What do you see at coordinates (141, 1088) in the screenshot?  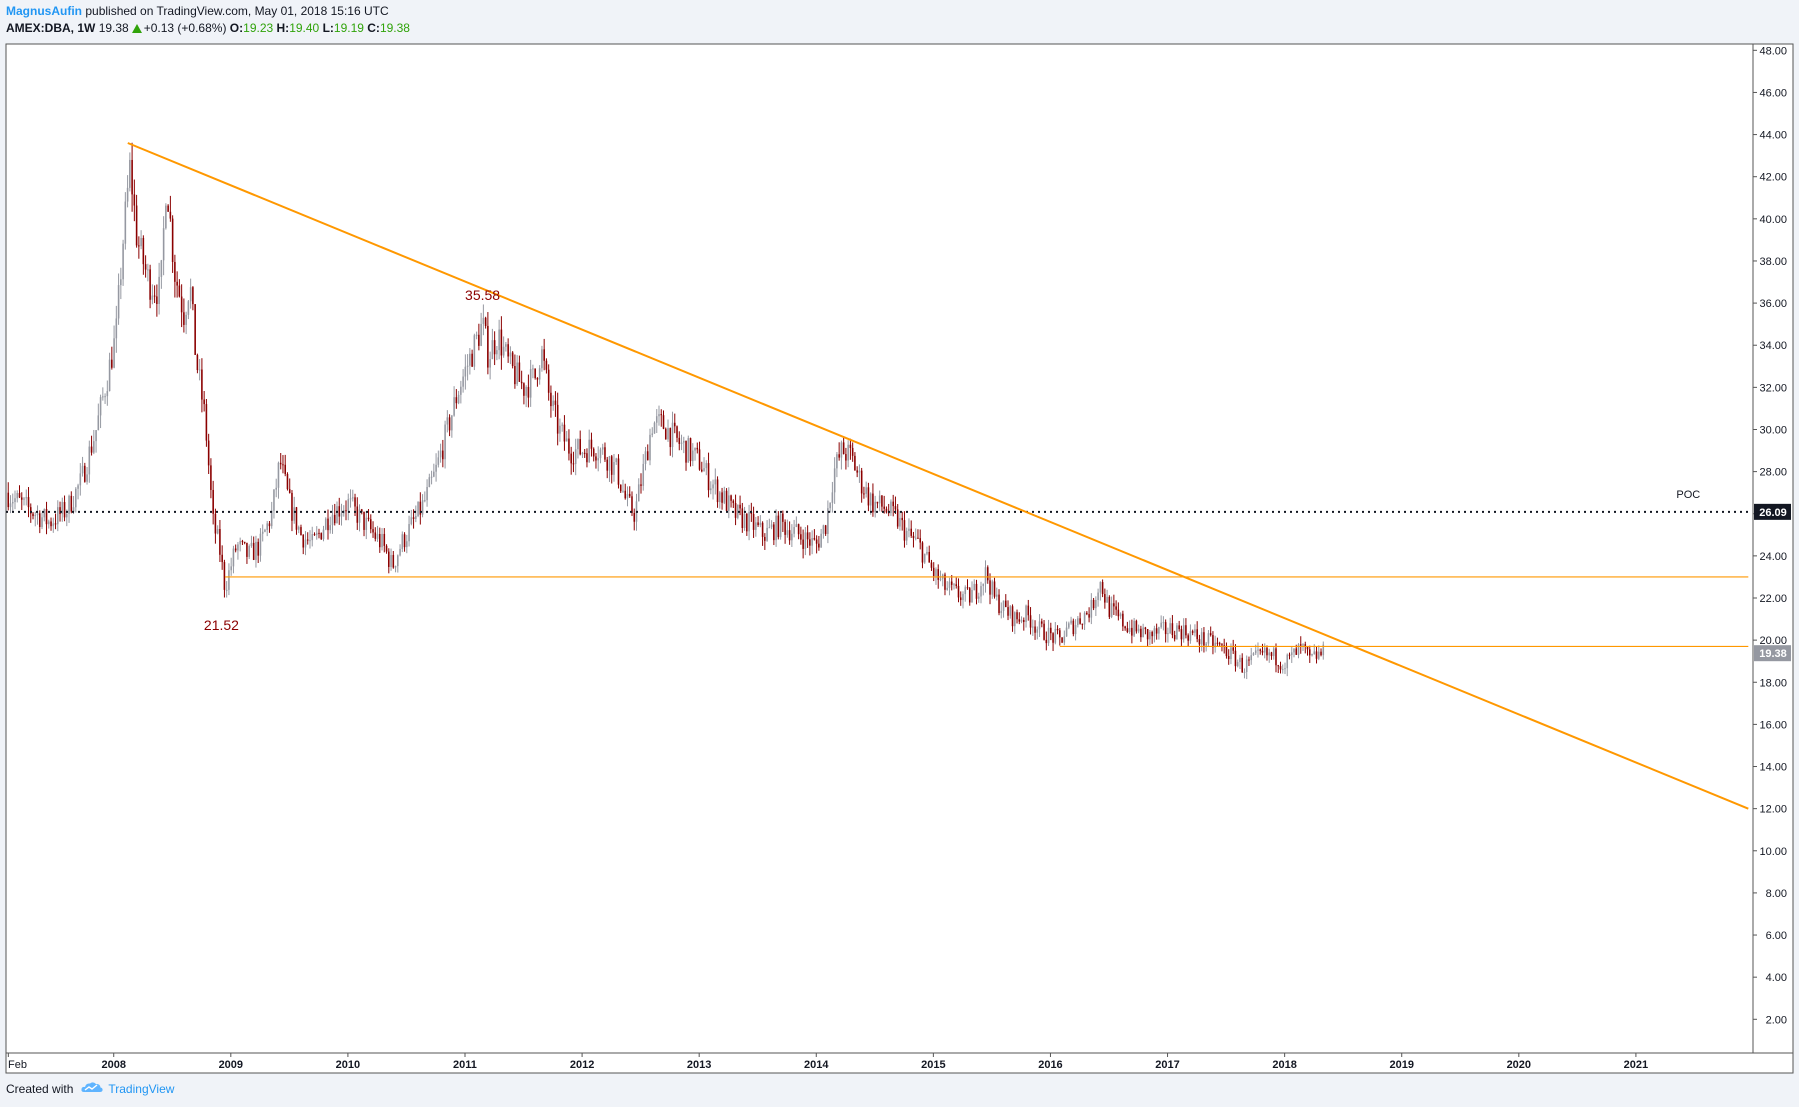 I see `tradingview-link: TradingView` at bounding box center [141, 1088].